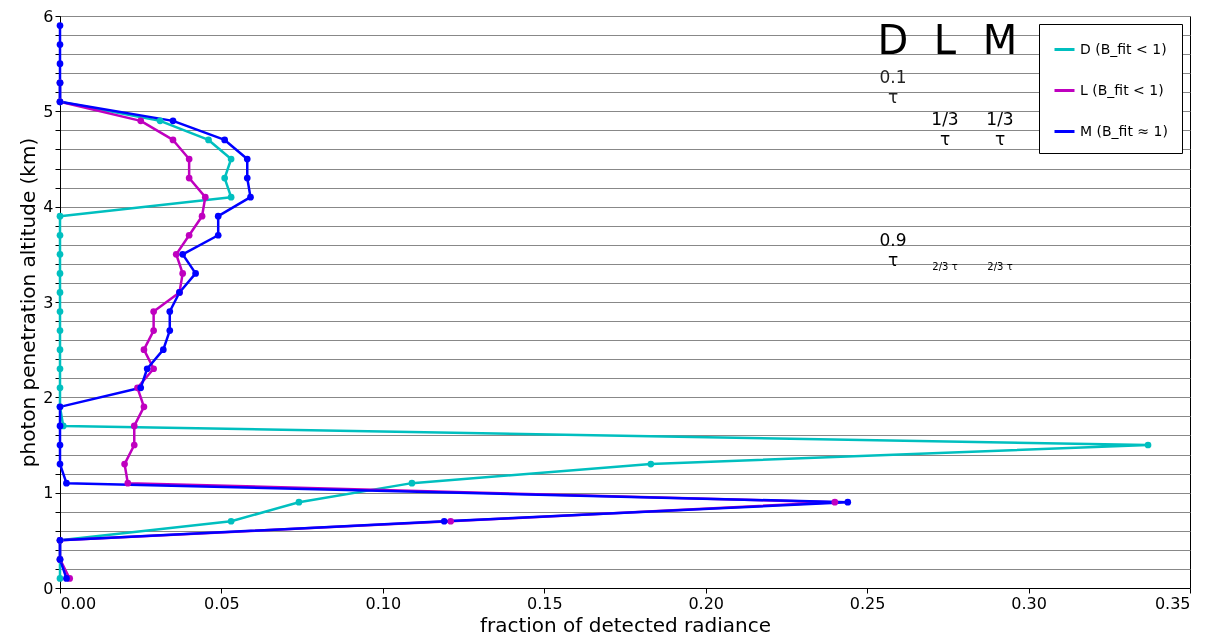 The height and width of the screenshot is (643, 1215). Describe the element at coordinates (48, 302) in the screenshot. I see `y-tick-label: 3` at that location.